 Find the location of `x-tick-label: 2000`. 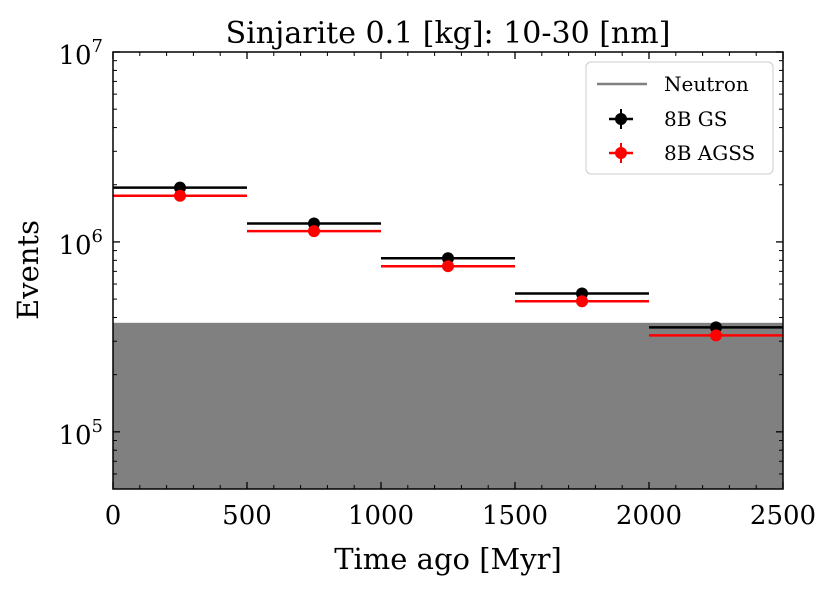

x-tick-label: 2000 is located at coordinates (649, 516).